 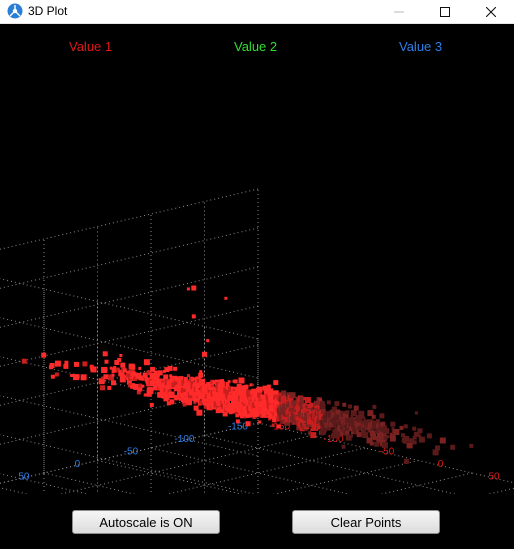 I want to click on legend-value2-label: Value 2, so click(x=256, y=46).